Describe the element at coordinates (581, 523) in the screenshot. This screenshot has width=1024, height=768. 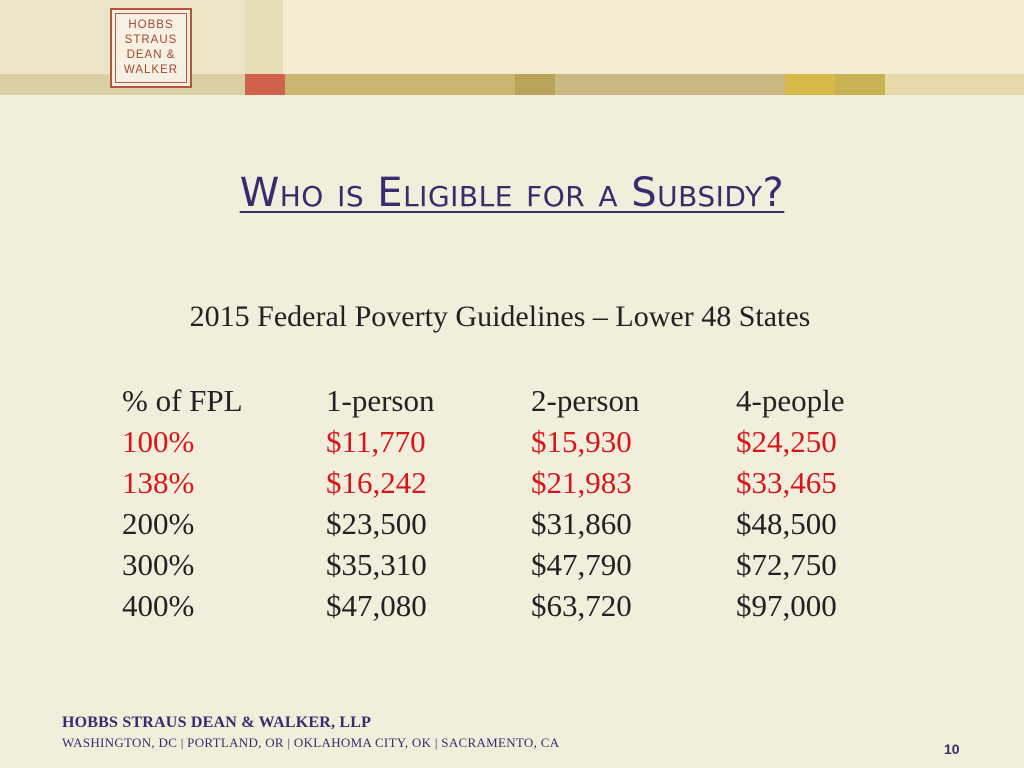
I see `table-cell: $31,860` at that location.